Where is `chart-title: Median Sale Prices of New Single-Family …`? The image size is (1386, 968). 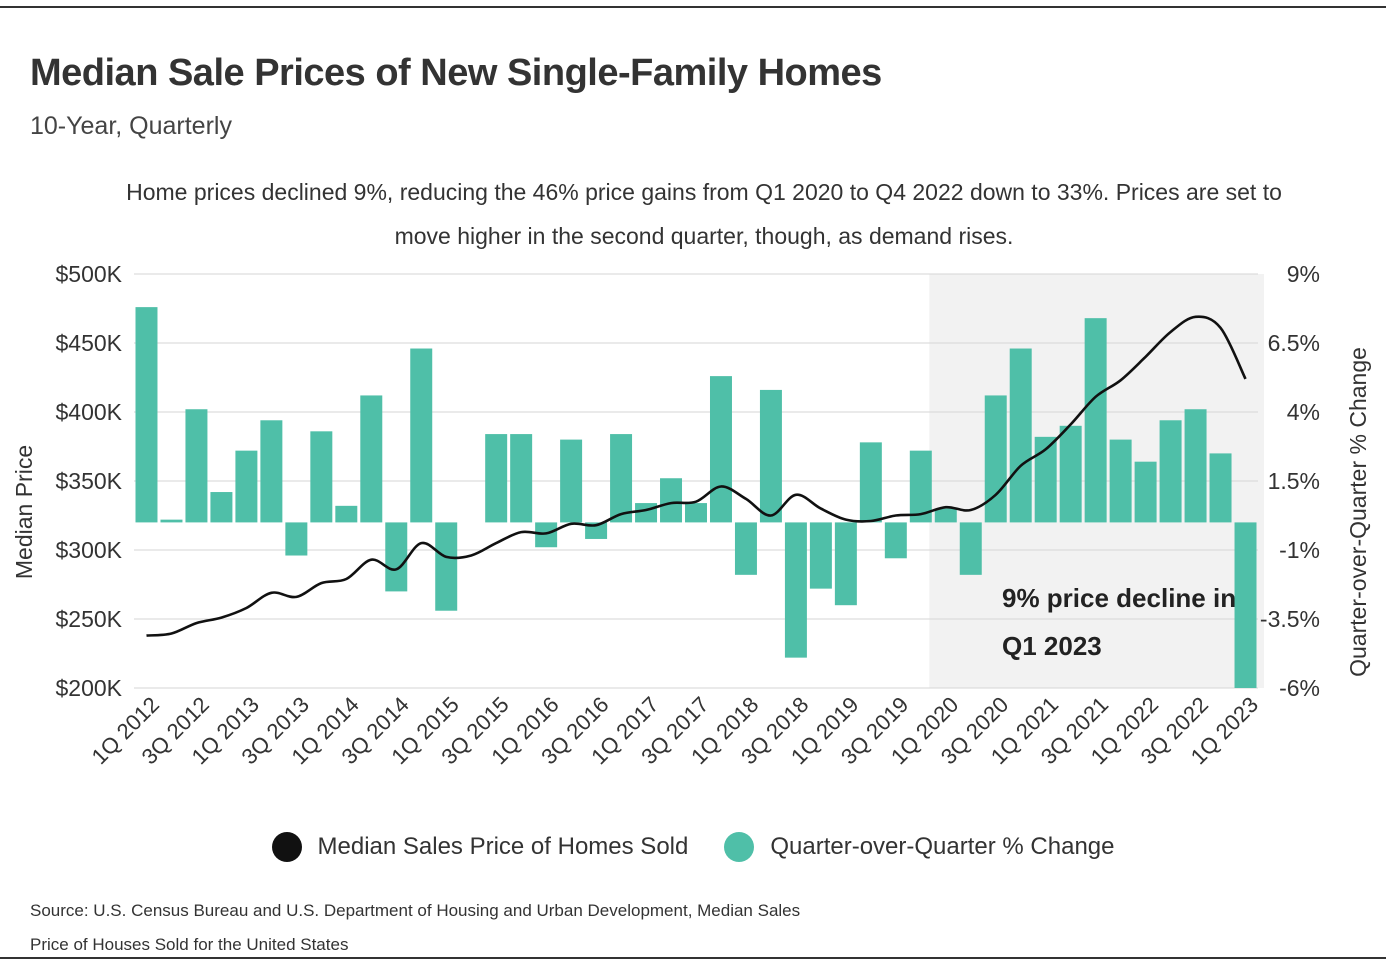 chart-title: Median Sale Prices of New Single-Family … is located at coordinates (456, 73).